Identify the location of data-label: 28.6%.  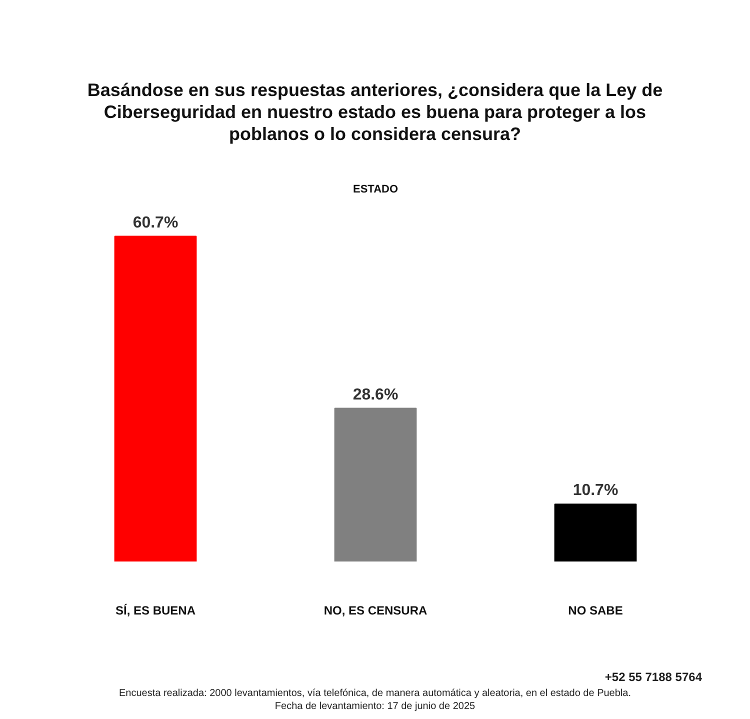
(375, 395).